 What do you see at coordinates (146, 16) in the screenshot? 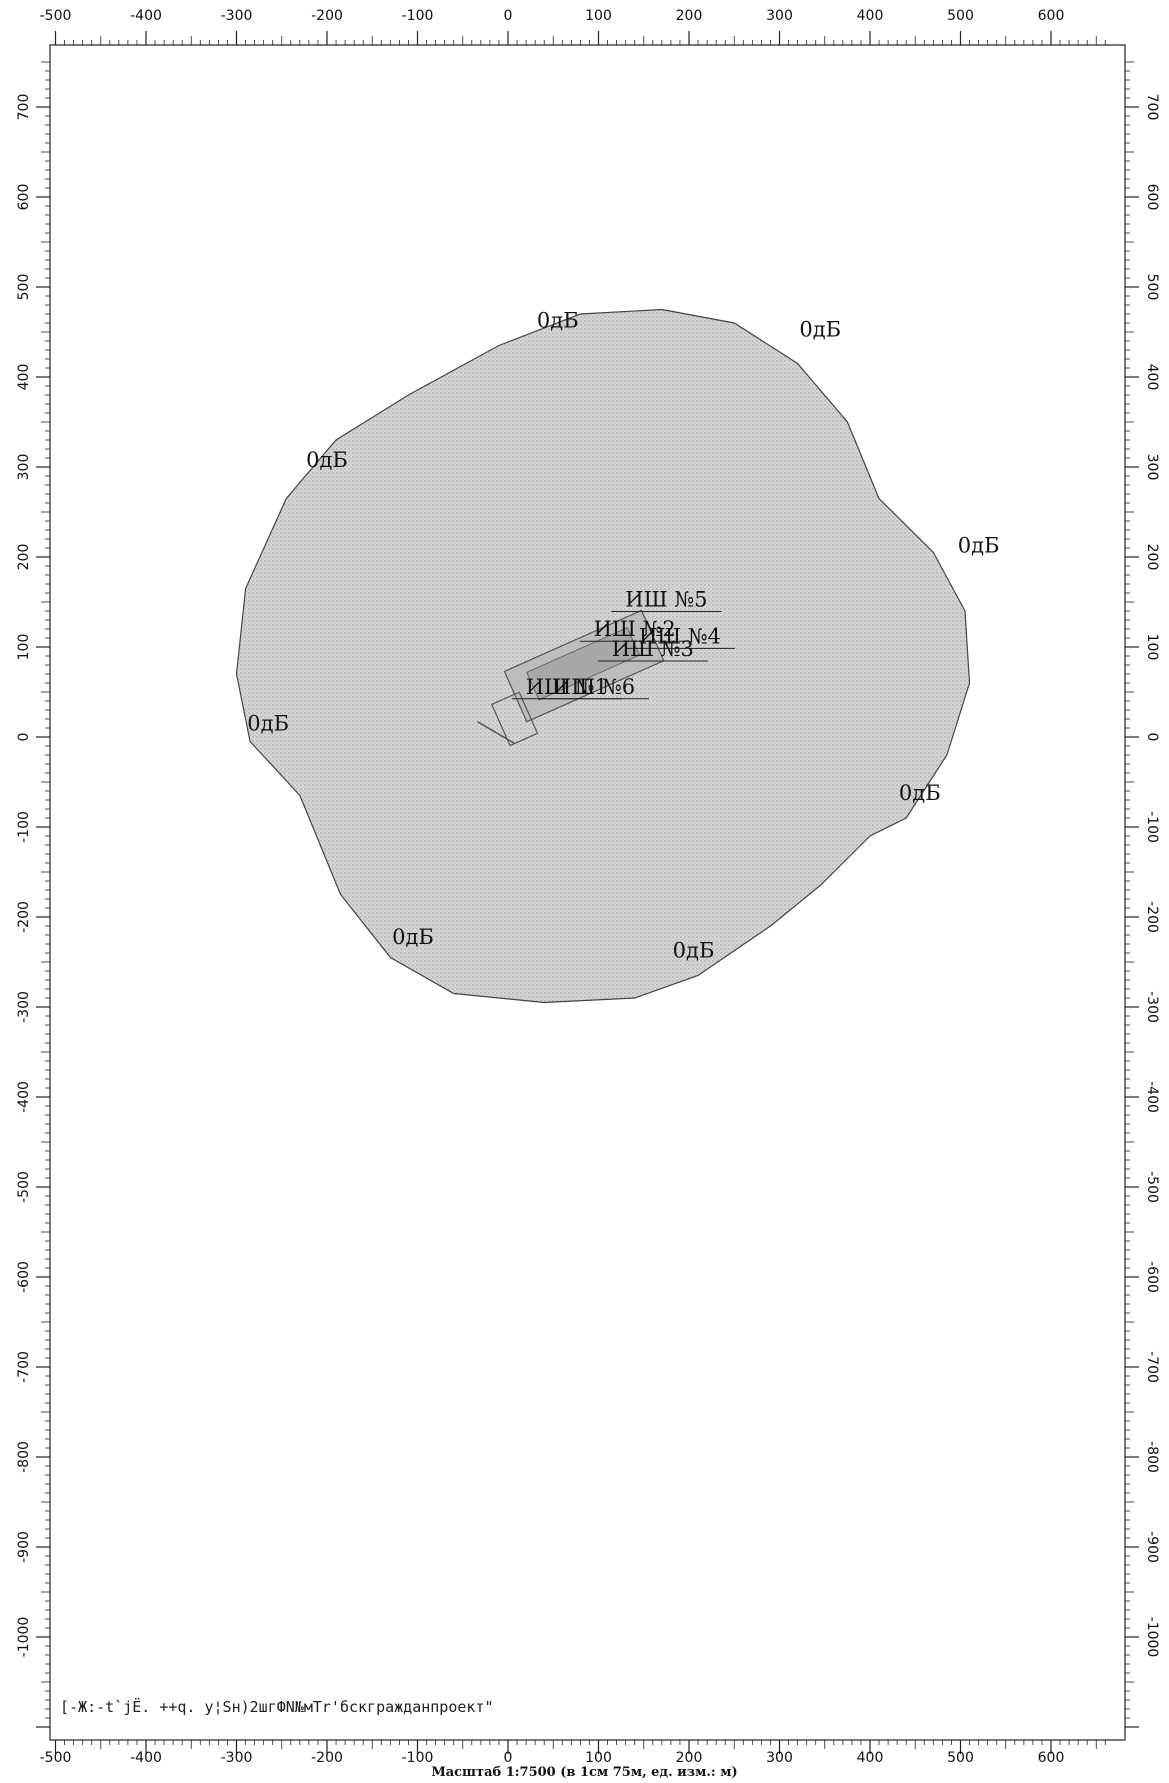
I see `x-tick-label-top: -400` at bounding box center [146, 16].